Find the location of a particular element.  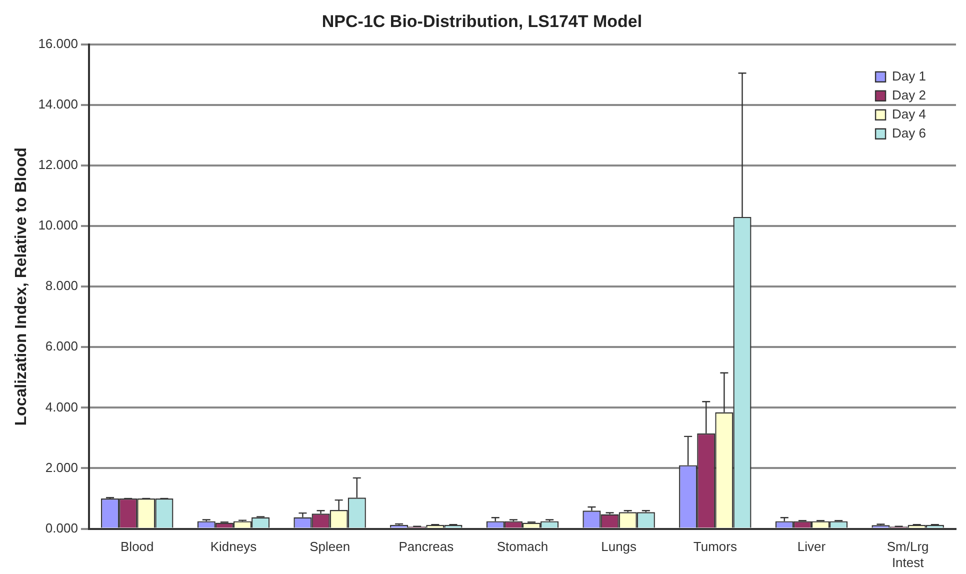

y-tick-label: 12.000 is located at coordinates (58, 164).